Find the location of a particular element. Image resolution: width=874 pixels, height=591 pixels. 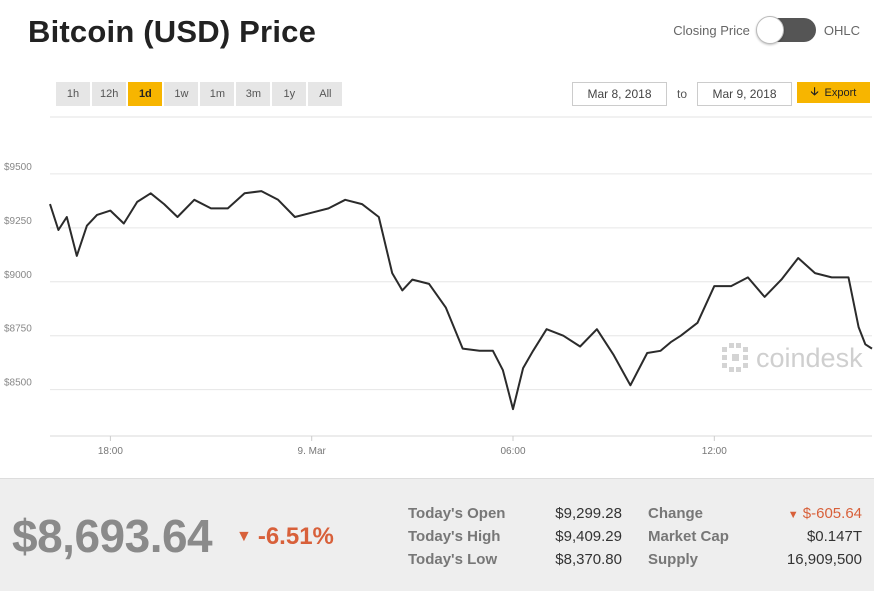

range-button-1w: 1w is located at coordinates (181, 94).